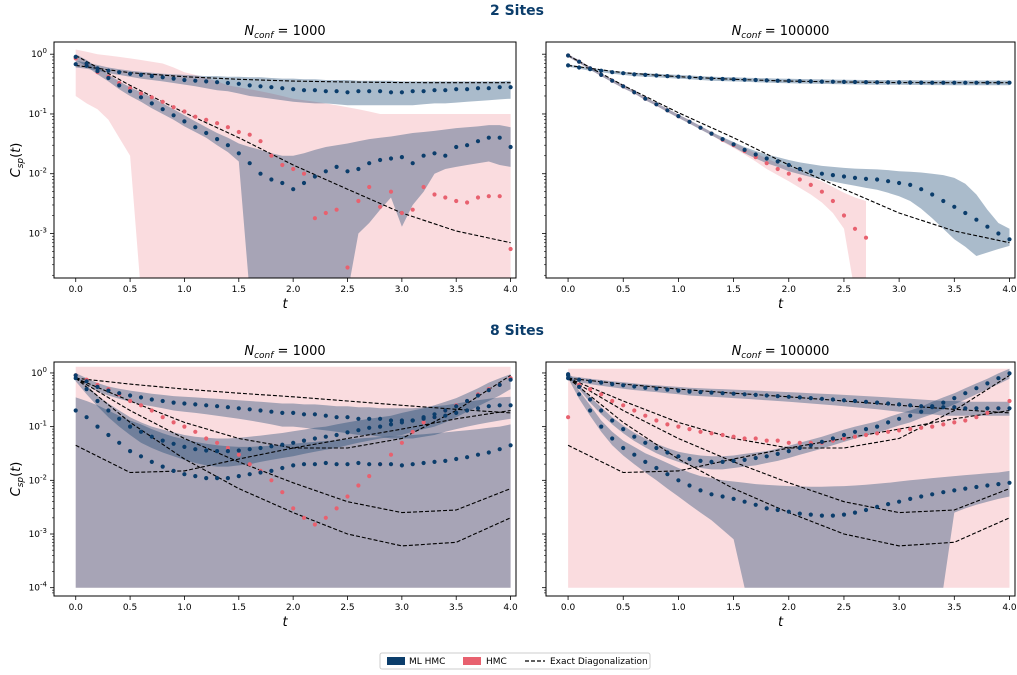  I want to click on x-axis-label: t, so click(285, 622).